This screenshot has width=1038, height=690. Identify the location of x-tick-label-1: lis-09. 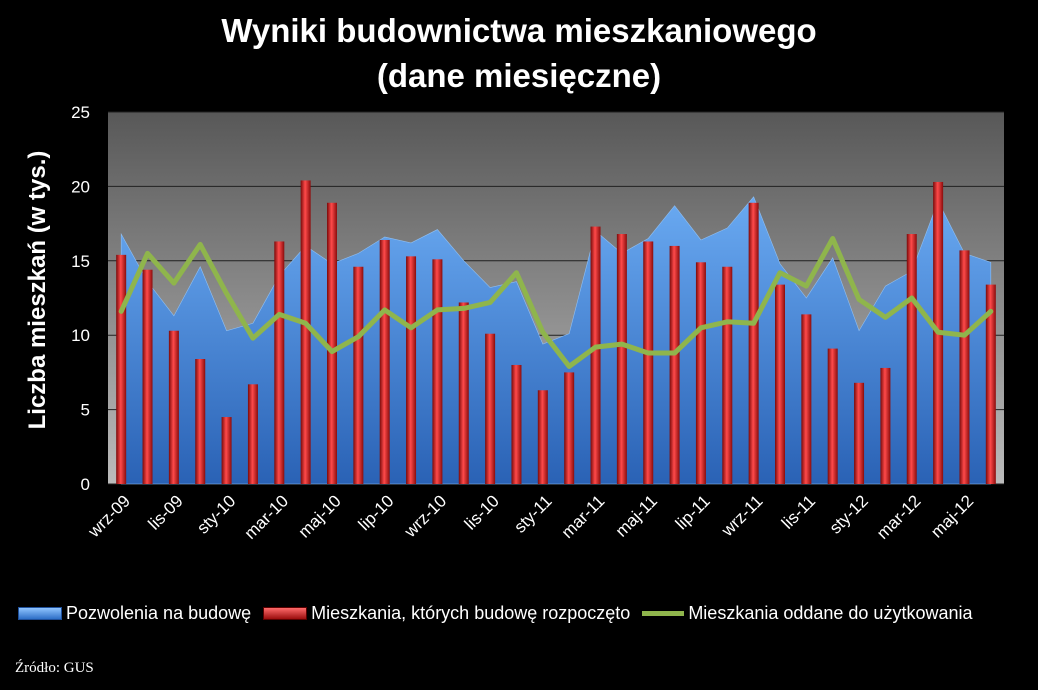
(166, 512).